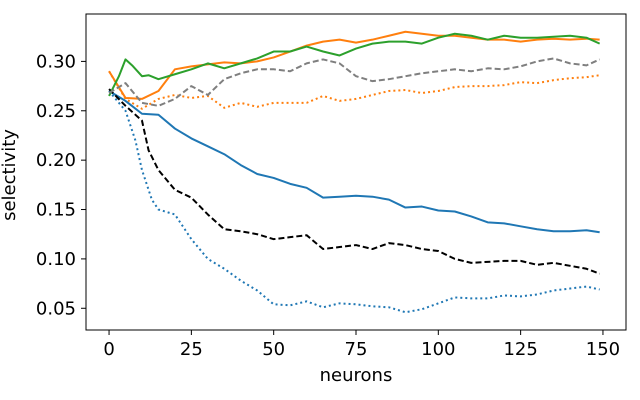 This screenshot has height=400, width=640. Describe the element at coordinates (191, 349) in the screenshot. I see `x-tick-label: 25` at that location.